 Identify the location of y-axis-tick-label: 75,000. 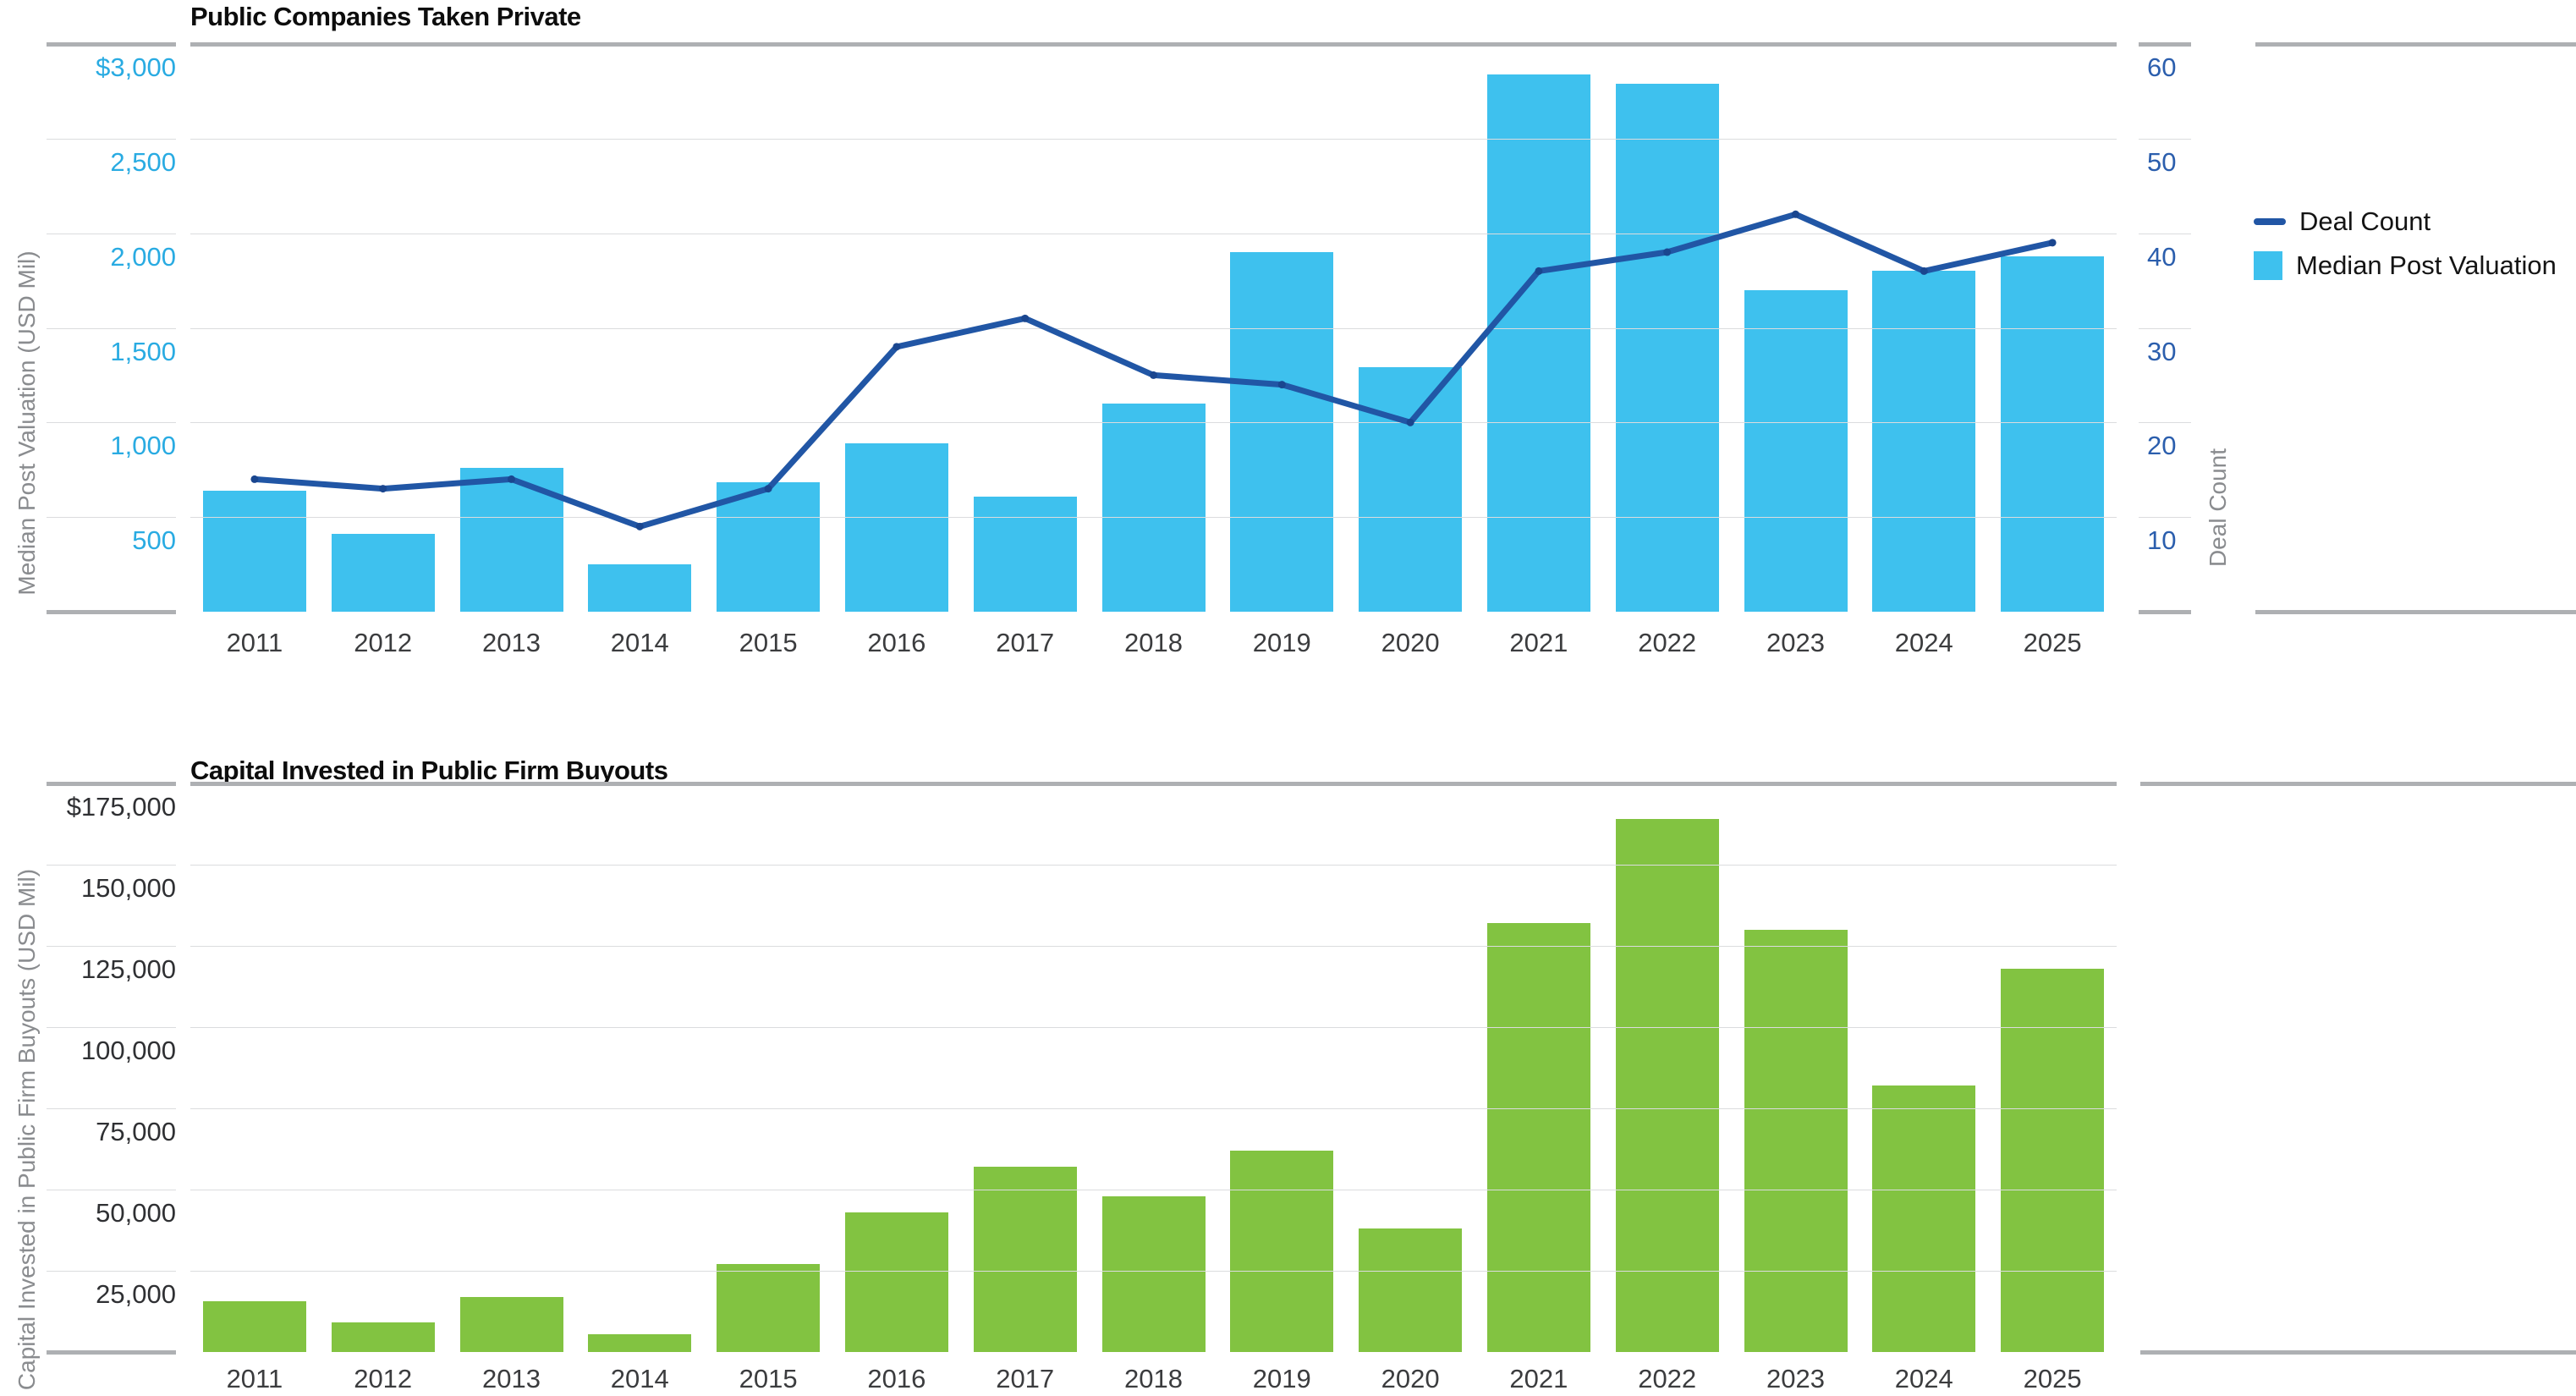
(136, 1131).